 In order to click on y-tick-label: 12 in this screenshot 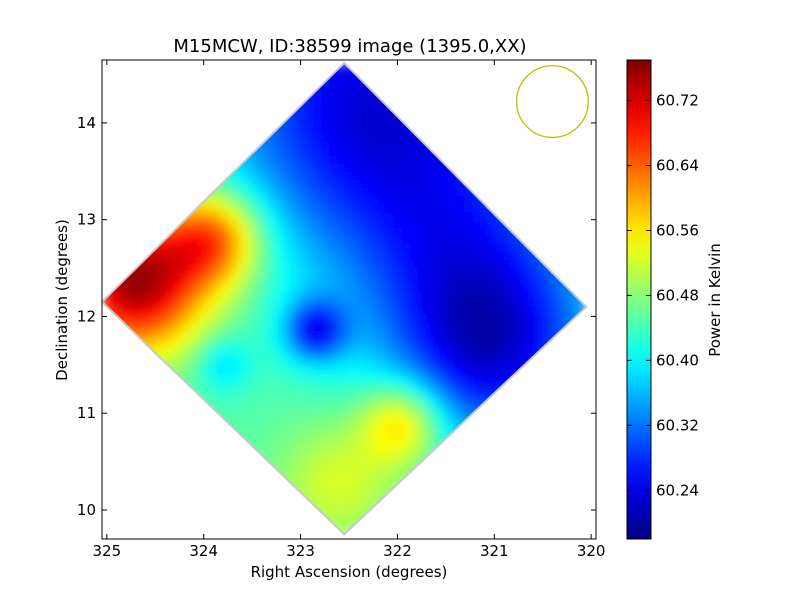, I will do `click(86, 316)`.